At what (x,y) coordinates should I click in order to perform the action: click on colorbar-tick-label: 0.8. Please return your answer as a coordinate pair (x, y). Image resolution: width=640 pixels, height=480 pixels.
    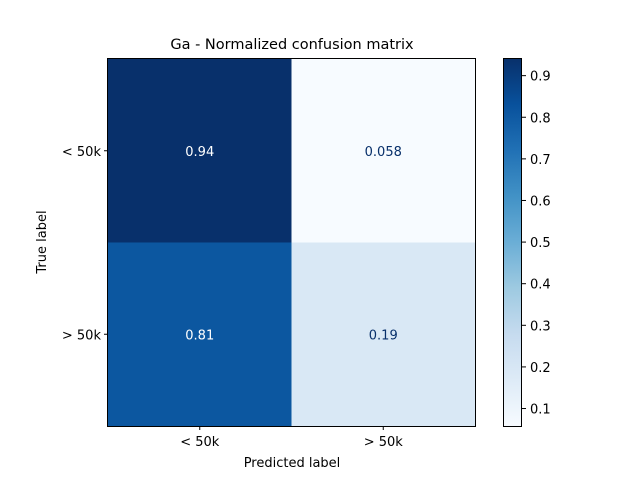
    Looking at the image, I should click on (540, 118).